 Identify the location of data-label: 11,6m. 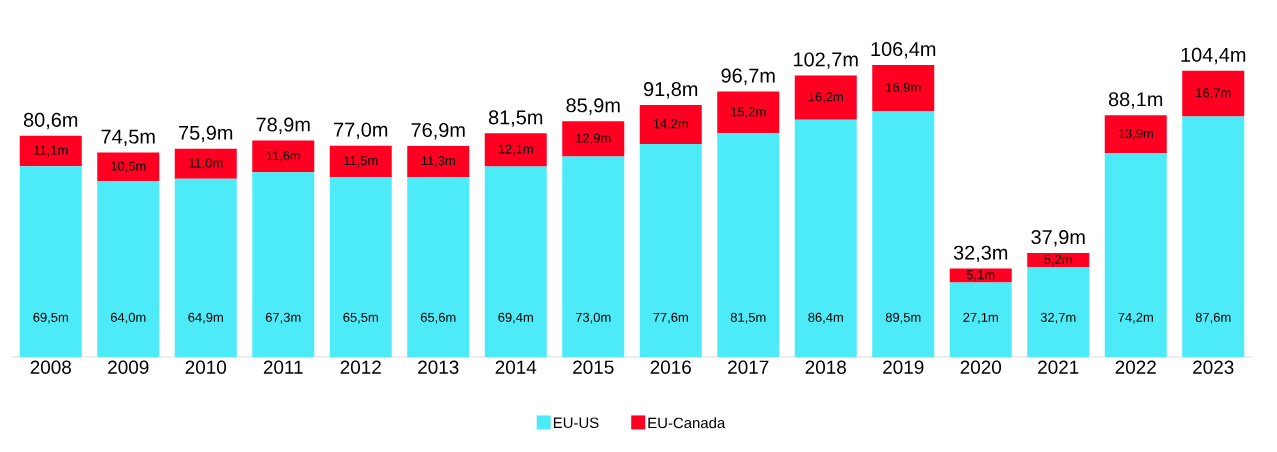
(283, 156).